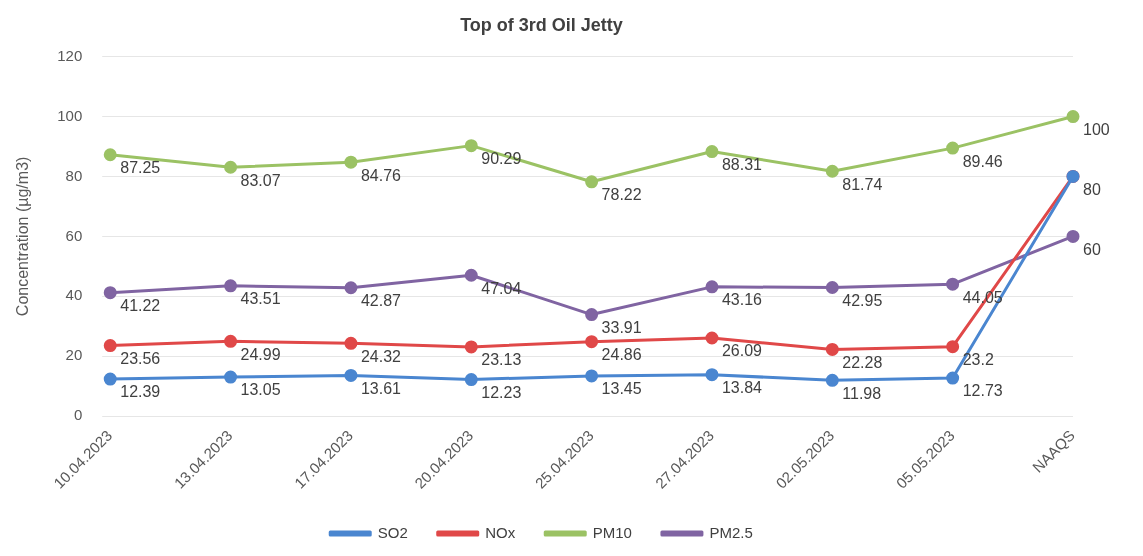  Describe the element at coordinates (381, 301) in the screenshot. I see `data-label: 42.87` at that location.